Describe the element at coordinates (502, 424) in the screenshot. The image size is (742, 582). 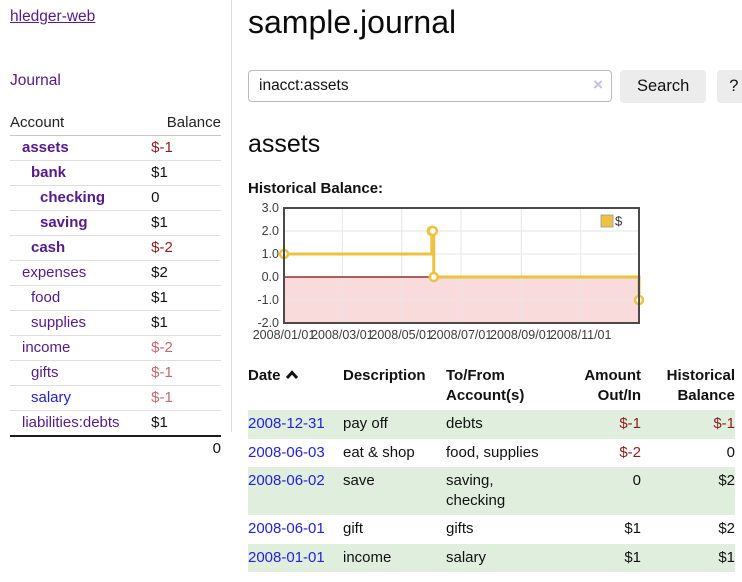
I see `transaction-accounts: debts` at that location.